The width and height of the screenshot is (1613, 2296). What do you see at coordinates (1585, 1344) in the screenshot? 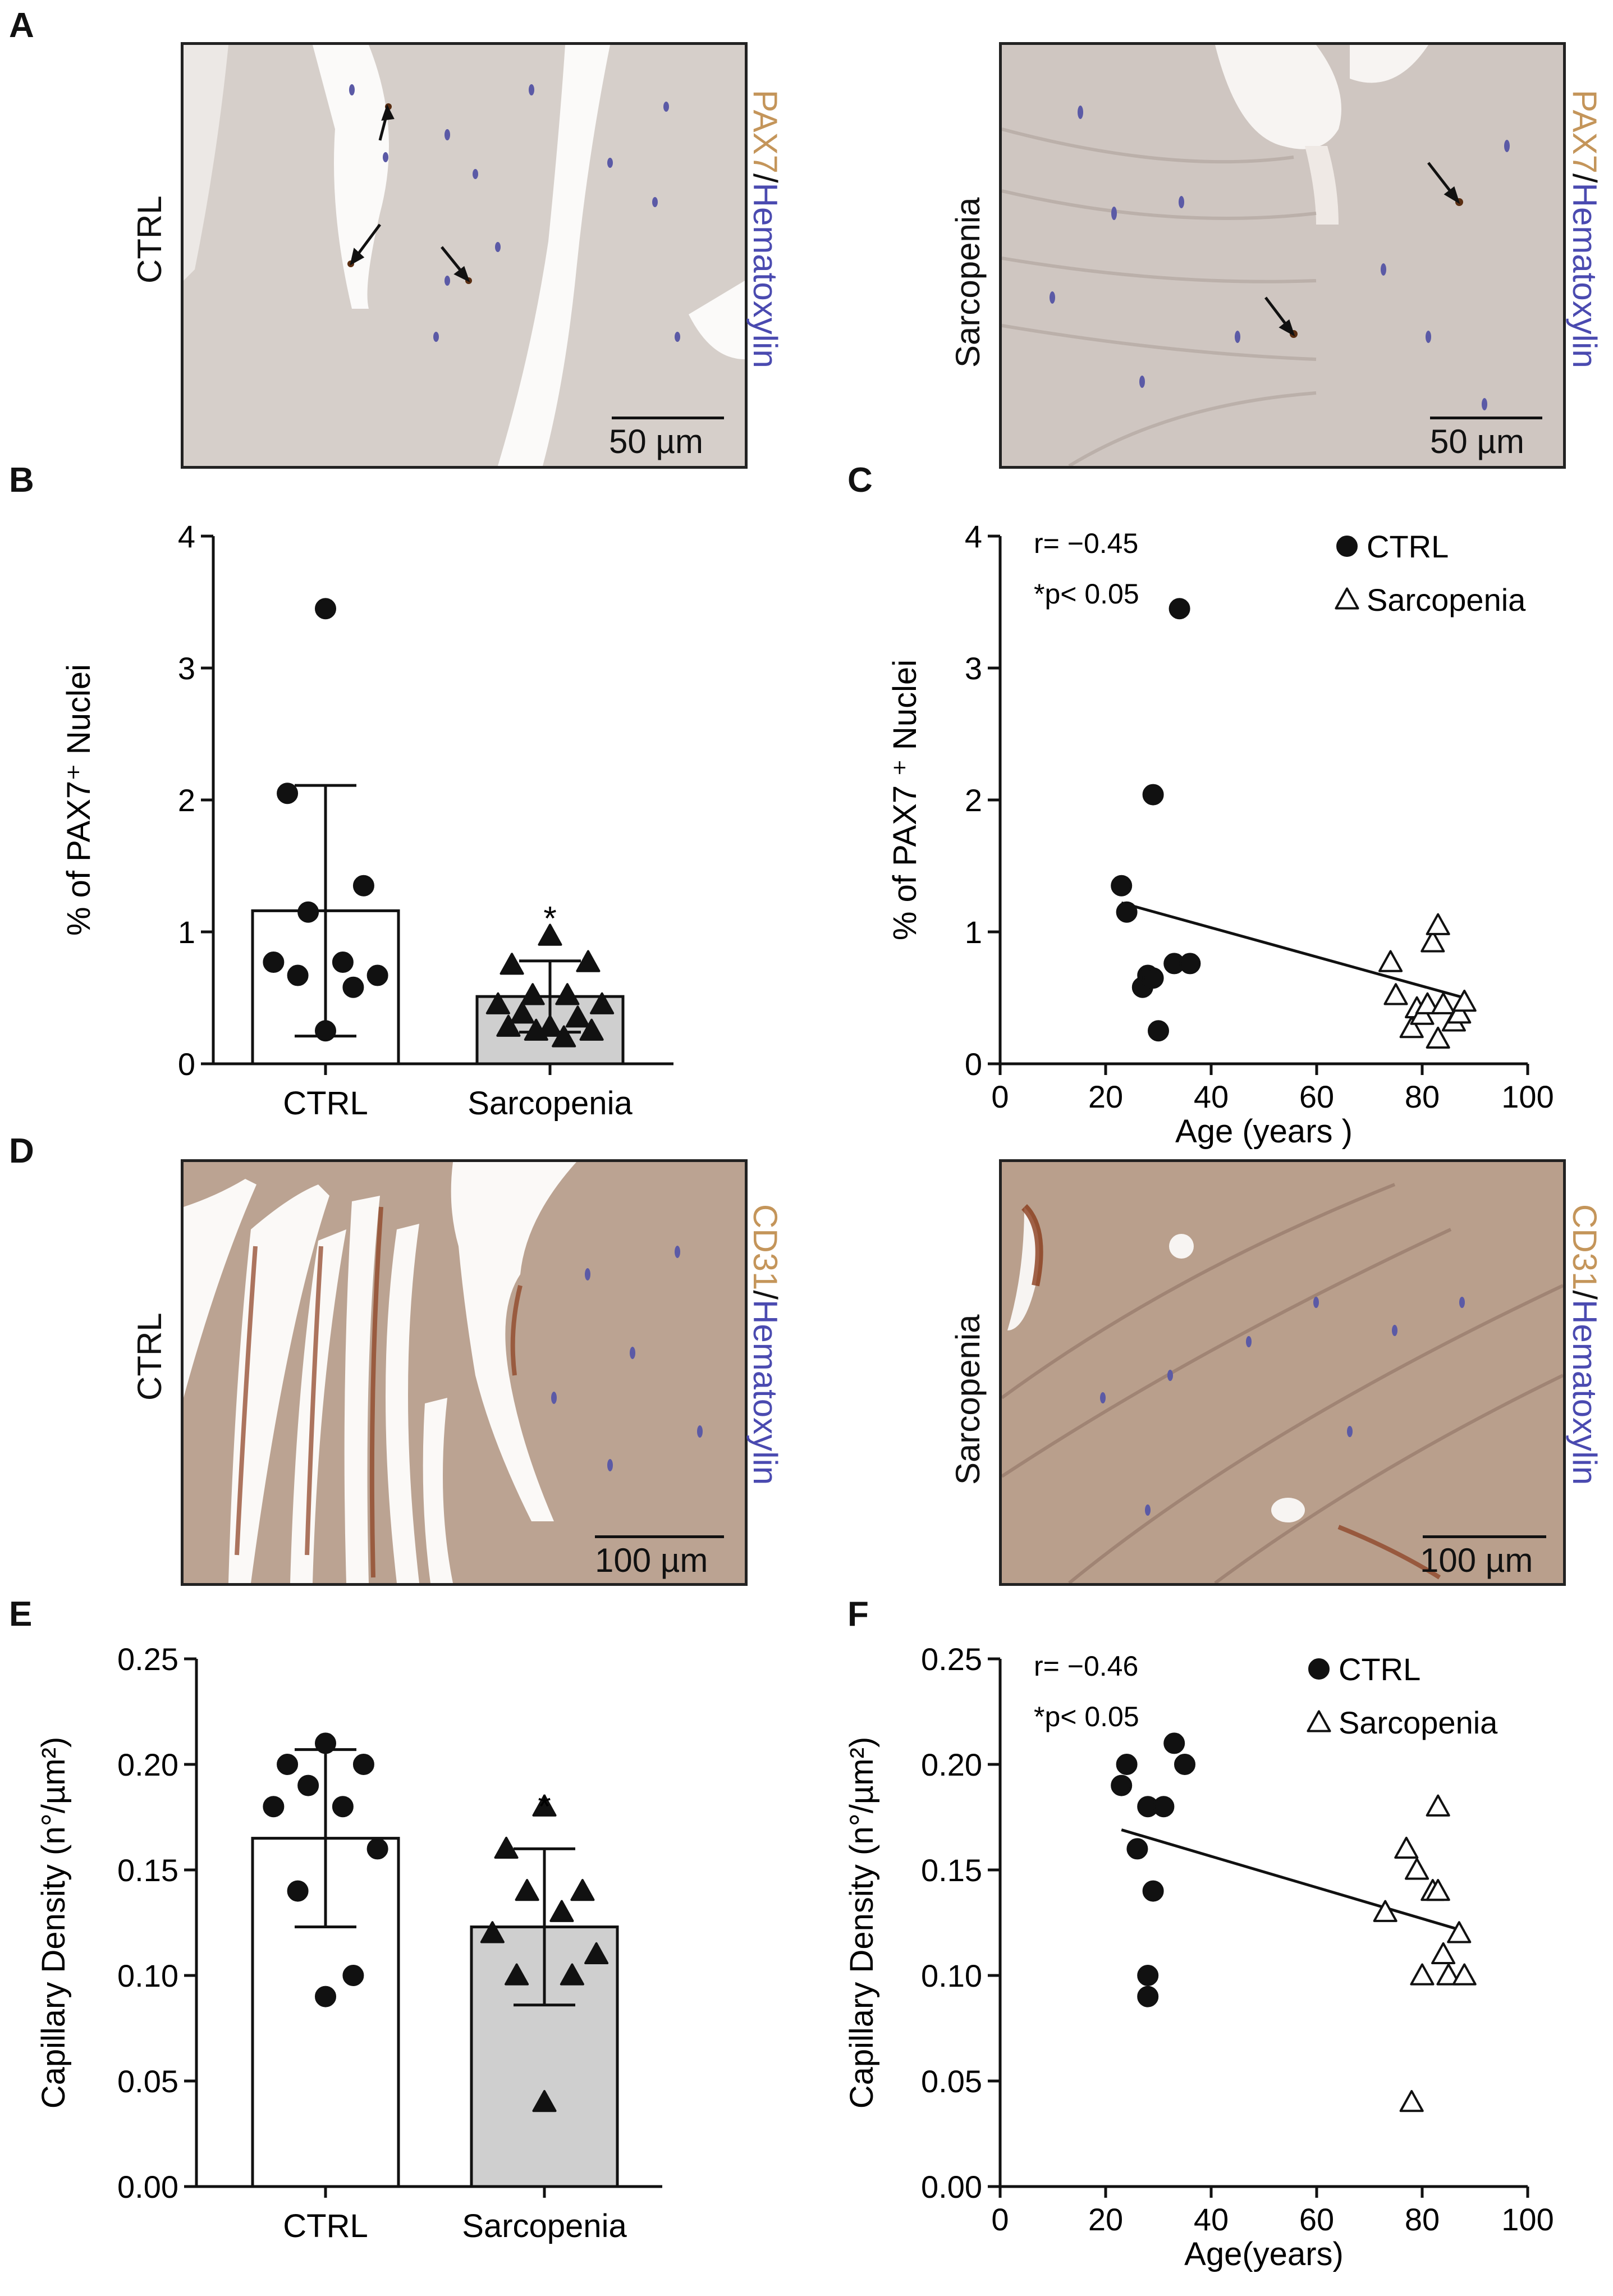
I see `micrograph-d-sarcopenia-stain: CD31/Hematoxylin` at bounding box center [1585, 1344].